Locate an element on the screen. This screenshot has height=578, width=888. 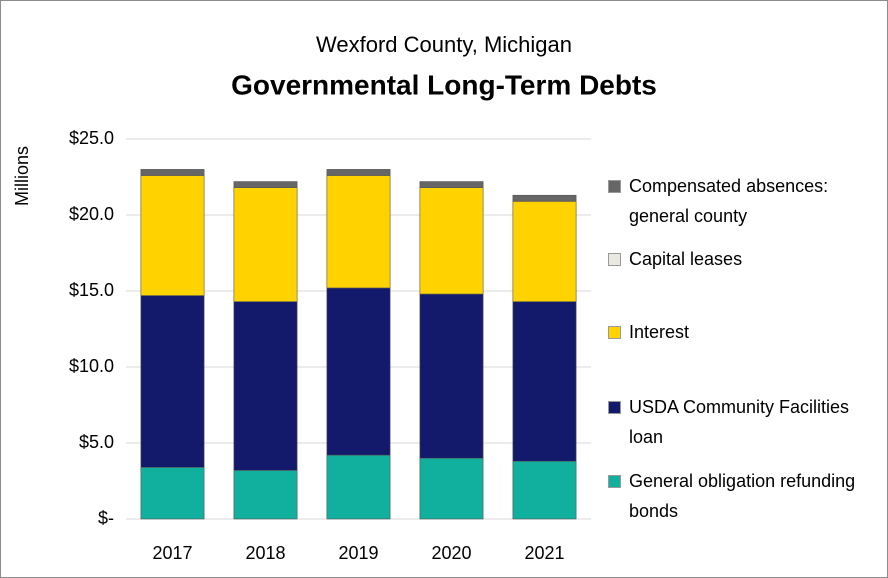
legend-item: Interest is located at coordinates (733, 332).